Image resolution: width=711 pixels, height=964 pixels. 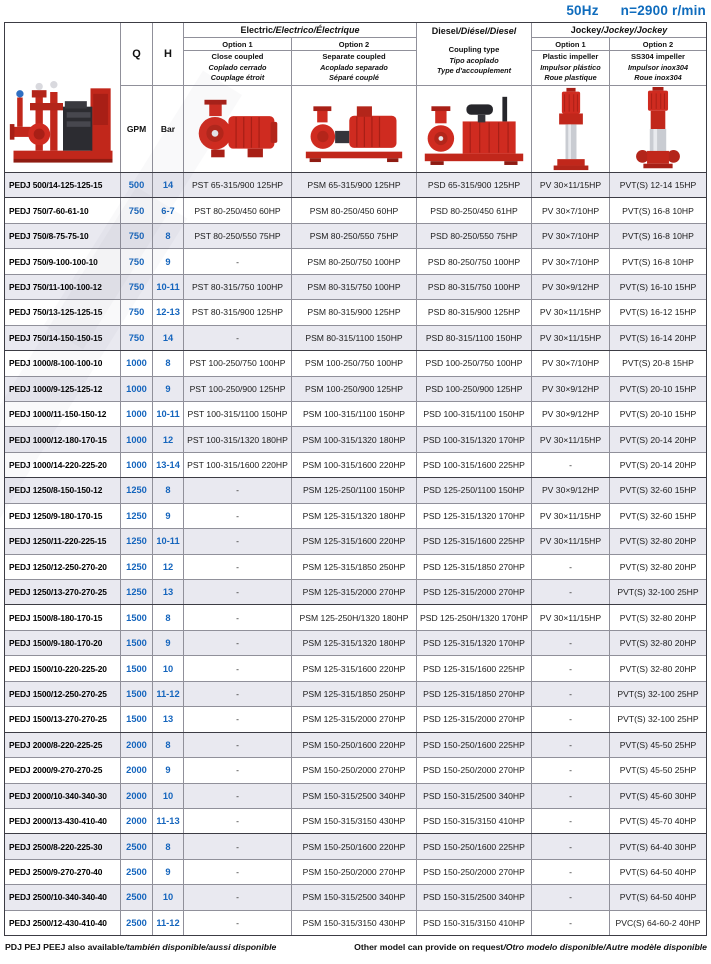 What do you see at coordinates (63, 287) in the screenshot?
I see `cell-model: PEDJ 750/11-100-100-12` at bounding box center [63, 287].